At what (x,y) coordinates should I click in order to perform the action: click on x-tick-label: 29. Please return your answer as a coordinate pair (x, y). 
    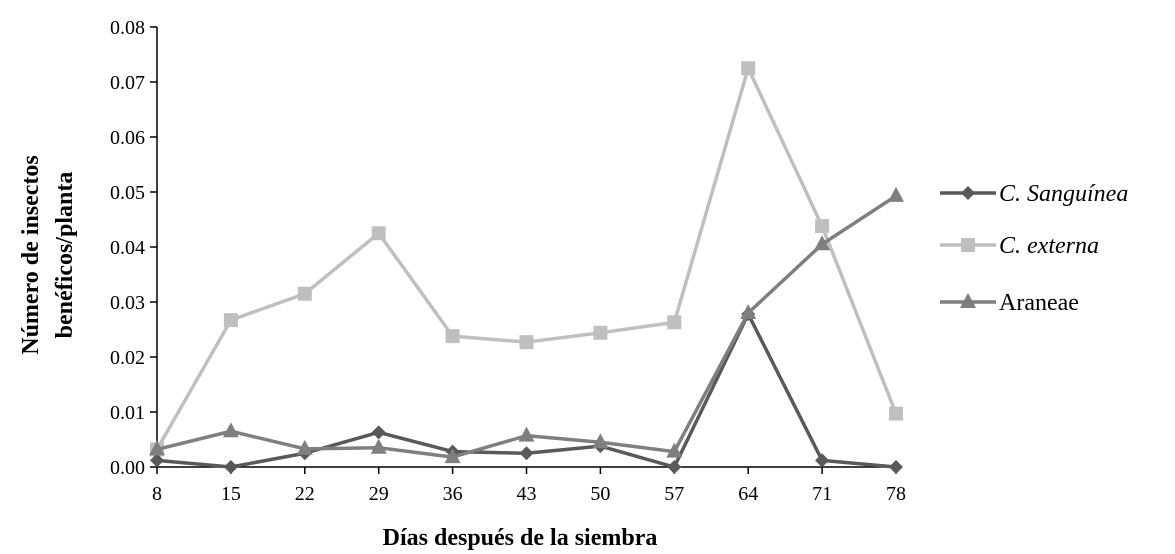
    Looking at the image, I should click on (379, 494).